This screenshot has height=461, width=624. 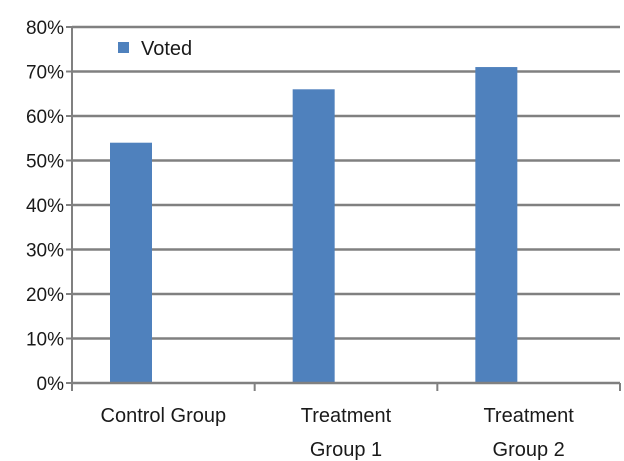 I want to click on y-axis-tick-label: 70%, so click(x=45, y=73).